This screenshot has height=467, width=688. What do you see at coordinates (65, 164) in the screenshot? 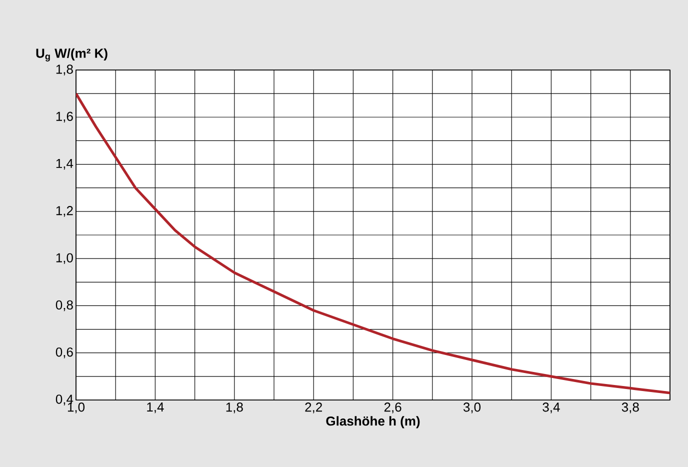
I see `y-tick-label: 1,4` at bounding box center [65, 164].